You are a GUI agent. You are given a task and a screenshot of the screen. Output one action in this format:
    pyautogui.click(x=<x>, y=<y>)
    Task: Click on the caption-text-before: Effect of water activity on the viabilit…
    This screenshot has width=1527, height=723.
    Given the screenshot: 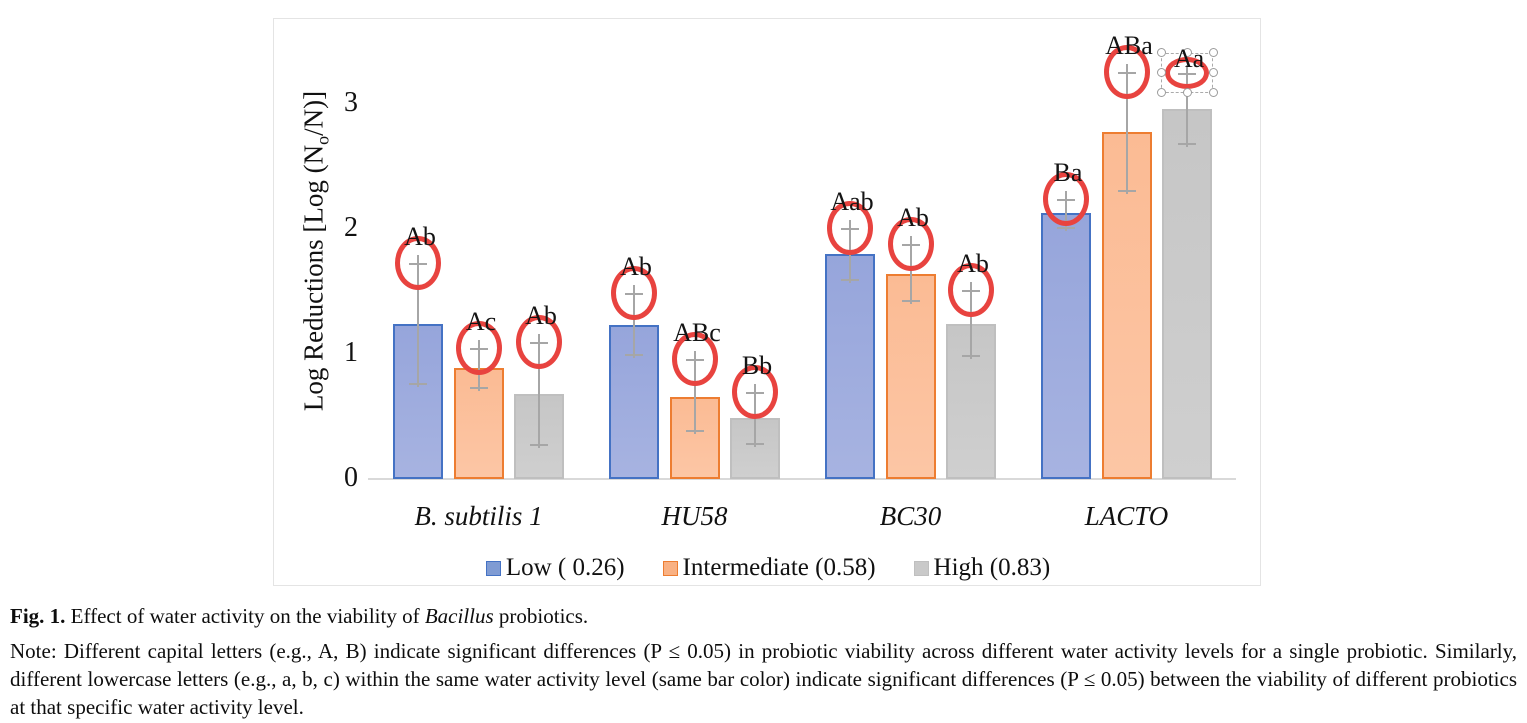 What is the action you would take?
    pyautogui.click(x=245, y=616)
    